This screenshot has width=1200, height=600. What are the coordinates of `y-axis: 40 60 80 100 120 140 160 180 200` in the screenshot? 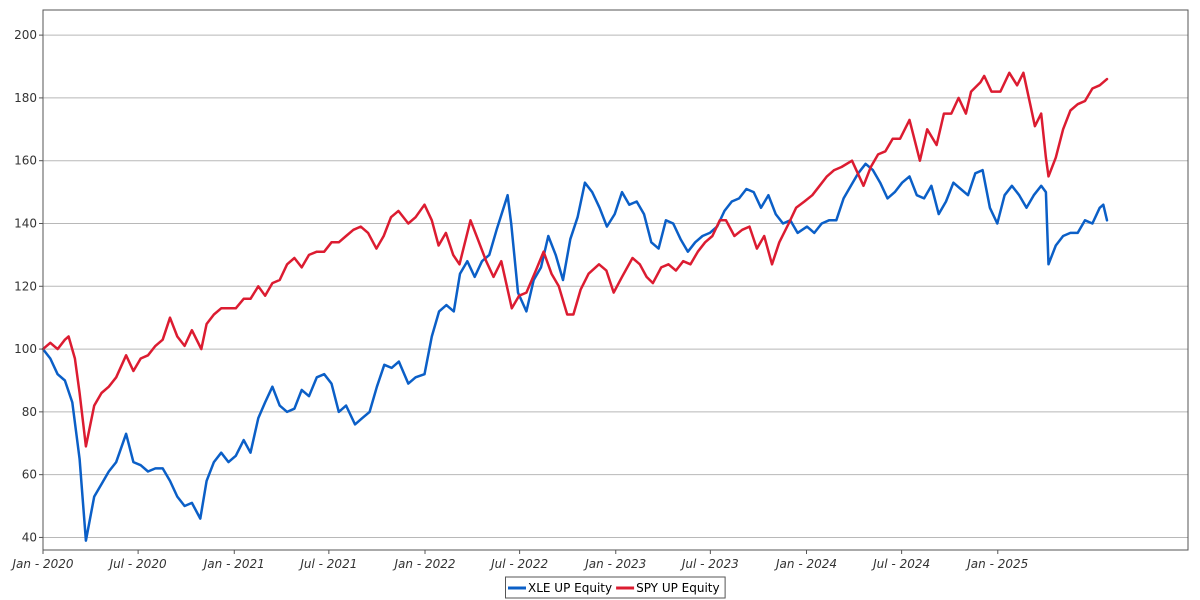 It's located at (28, 286).